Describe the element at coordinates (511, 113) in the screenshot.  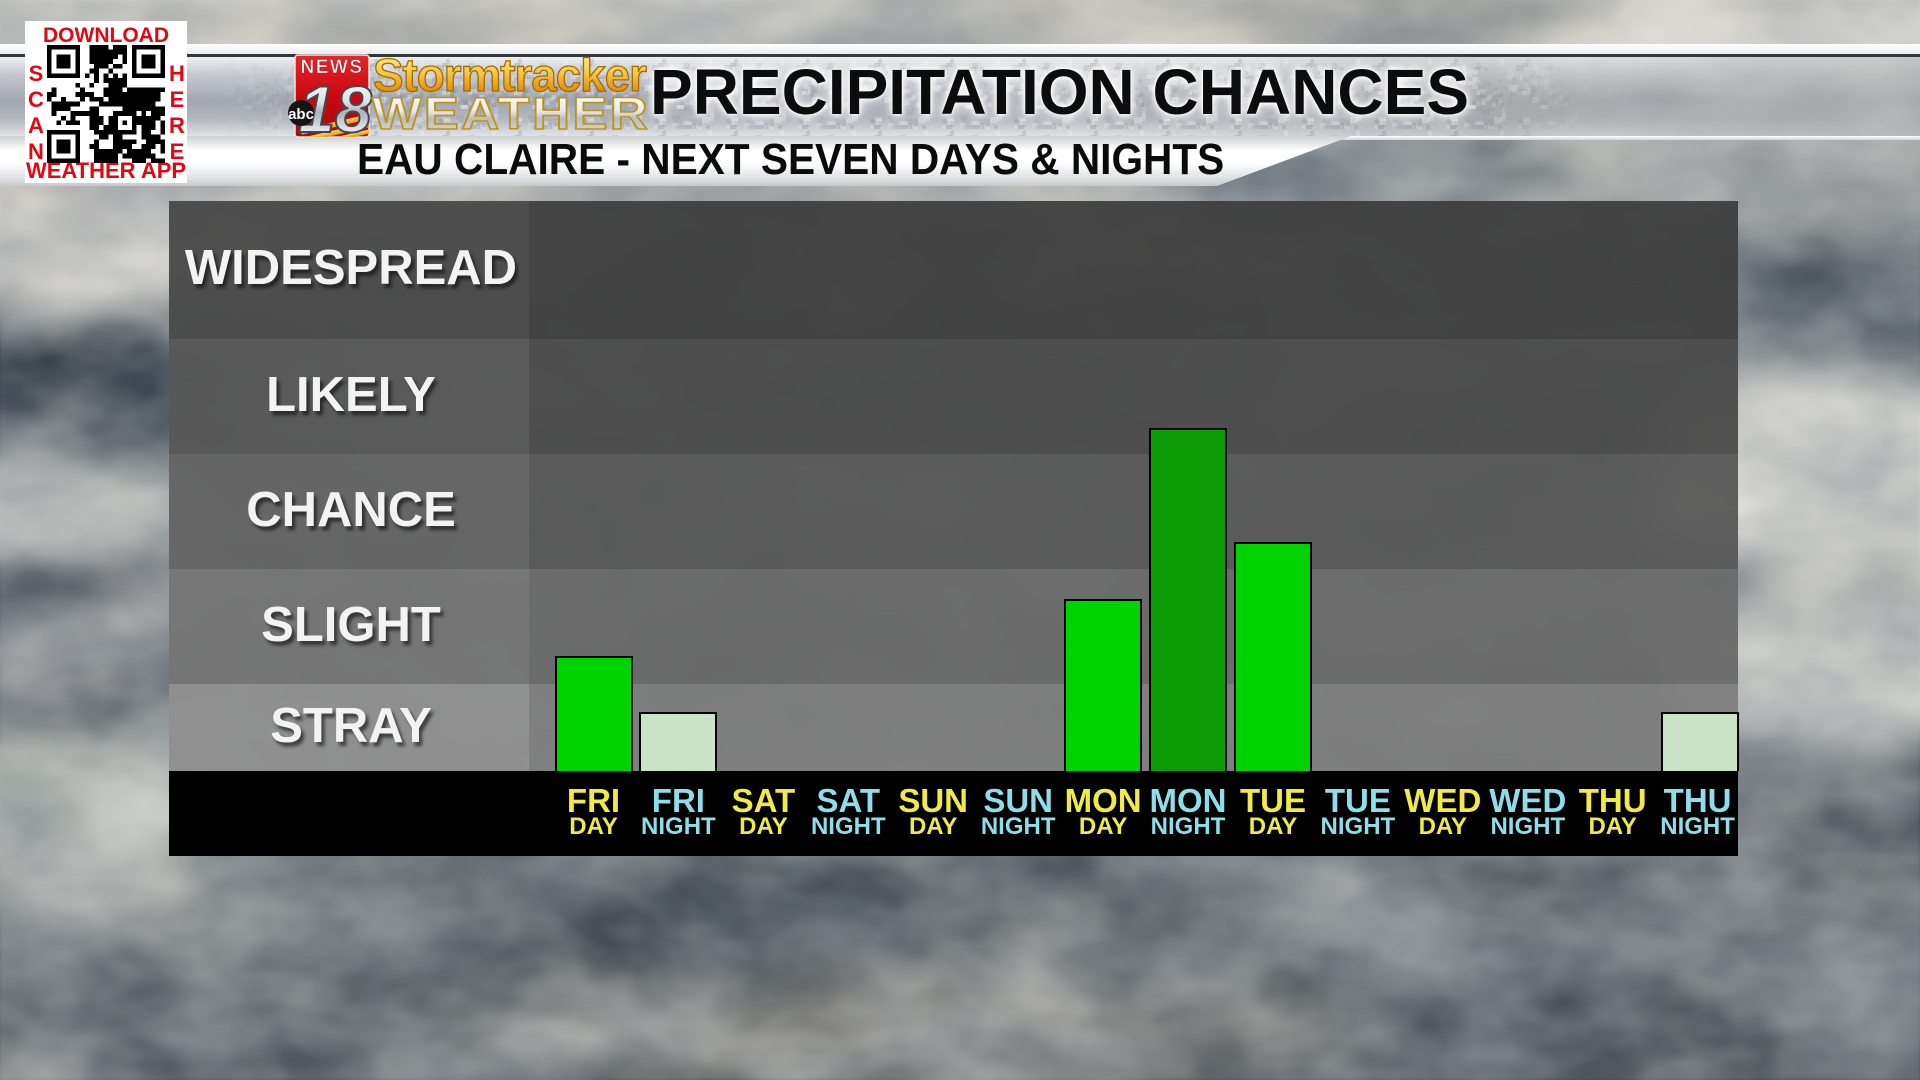
I see `svg-text: WEATHER` at that location.